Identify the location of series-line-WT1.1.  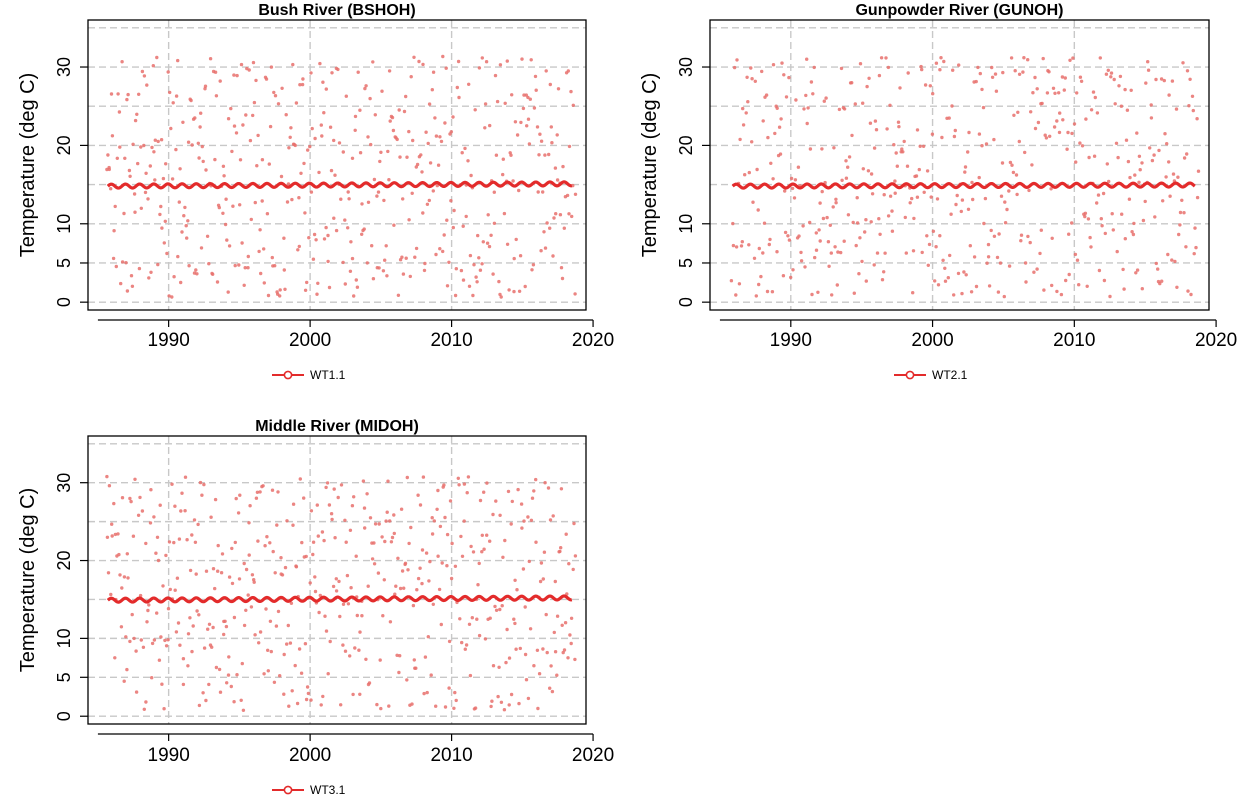
(340, 185).